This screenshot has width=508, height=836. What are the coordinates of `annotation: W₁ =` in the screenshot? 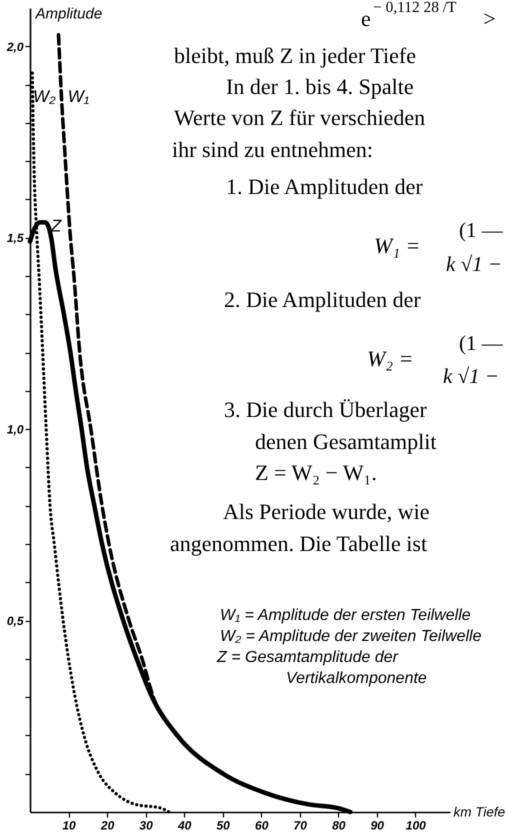 It's located at (397, 245).